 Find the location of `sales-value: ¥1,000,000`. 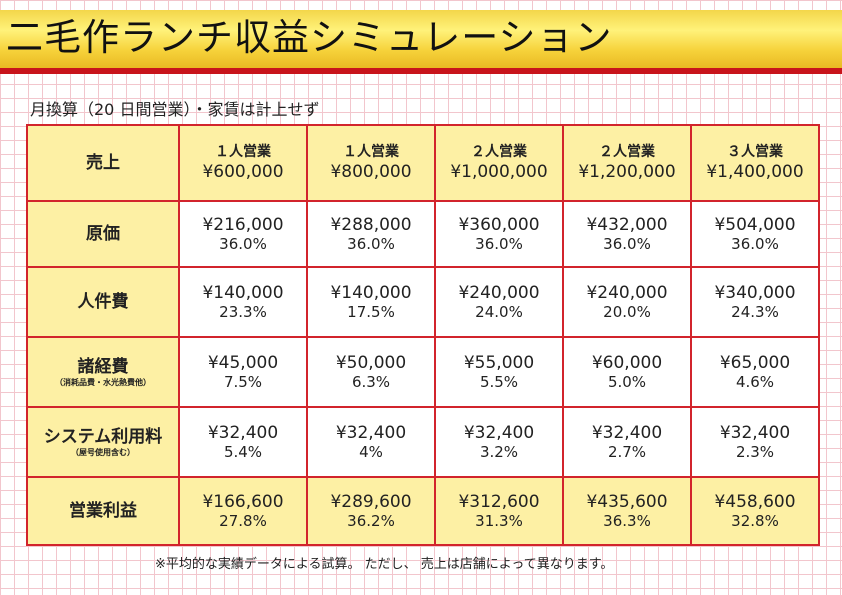

sales-value: ¥1,000,000 is located at coordinates (499, 172).